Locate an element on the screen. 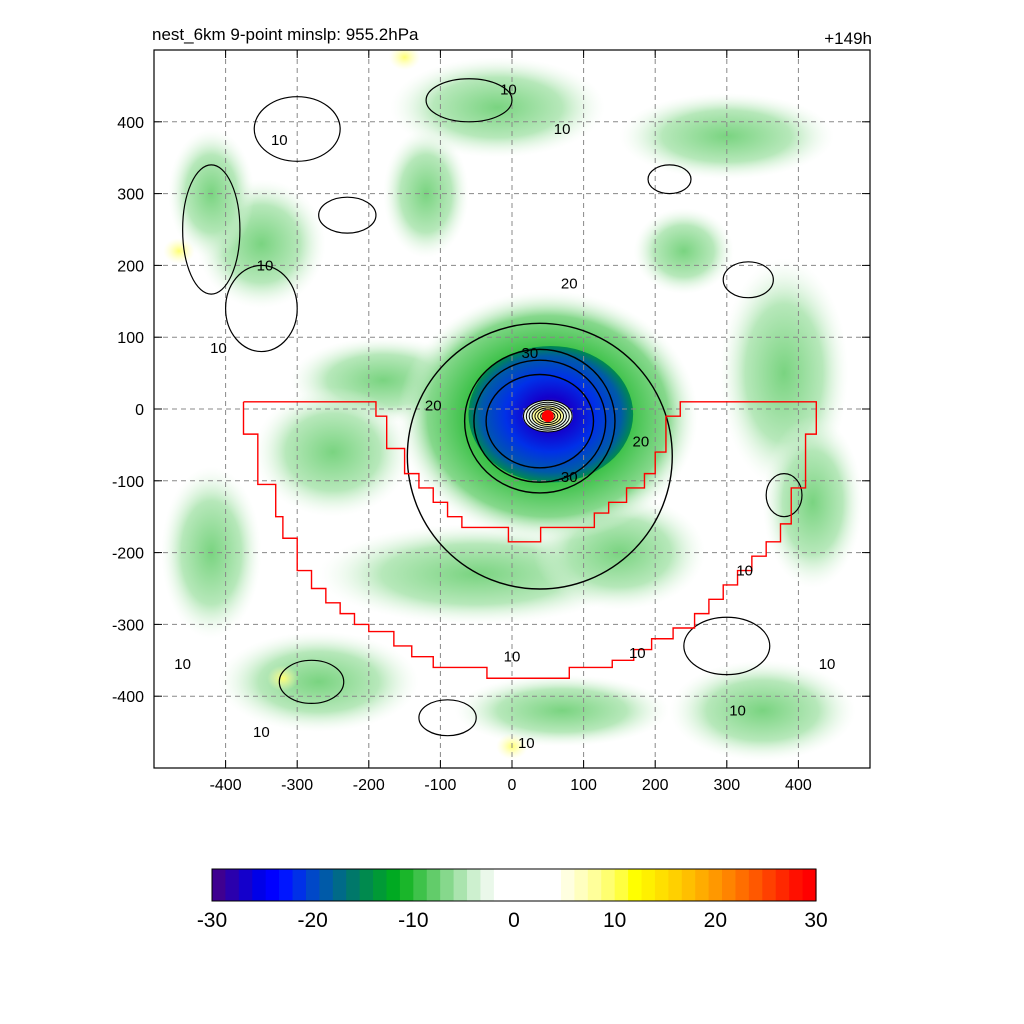  y-tick-label: -200 is located at coordinates (128, 554).